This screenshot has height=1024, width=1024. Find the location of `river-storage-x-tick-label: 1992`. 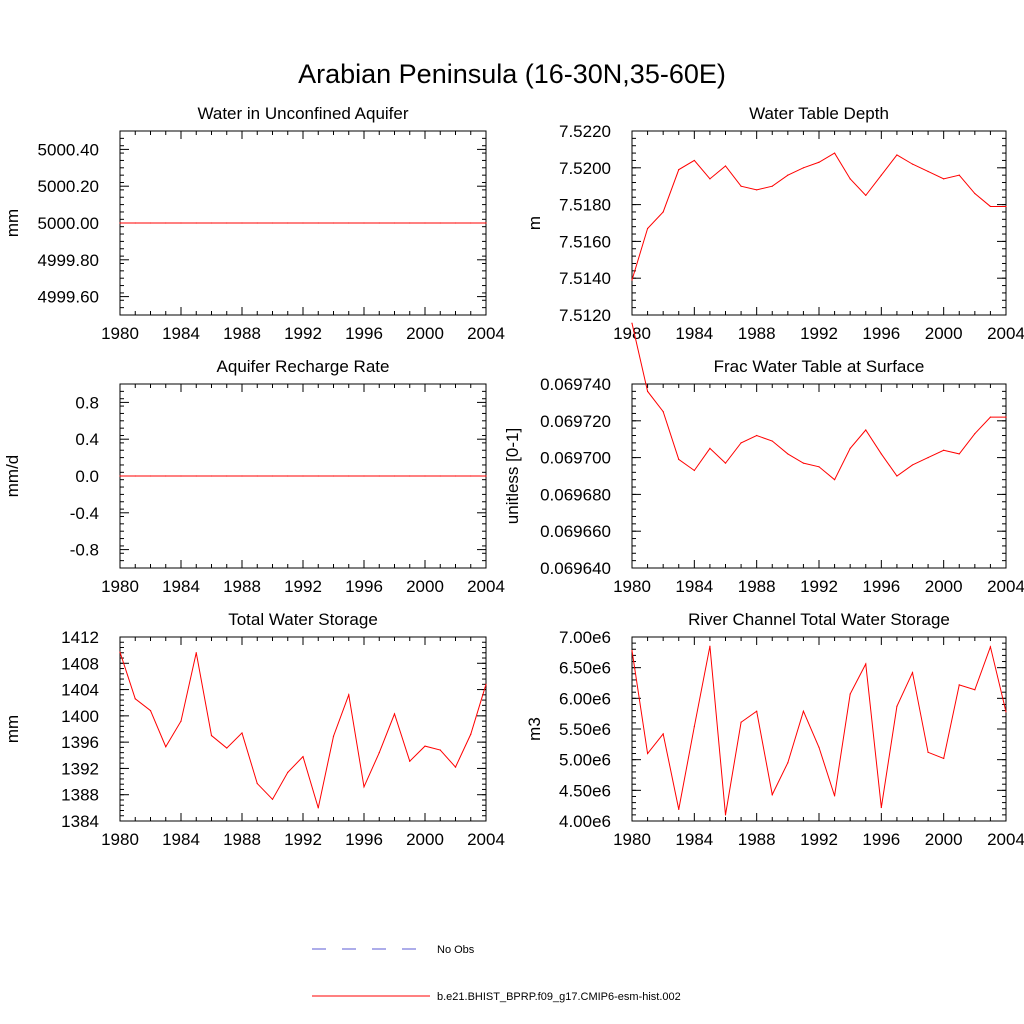

river-storage-x-tick-label: 1992 is located at coordinates (819, 839).